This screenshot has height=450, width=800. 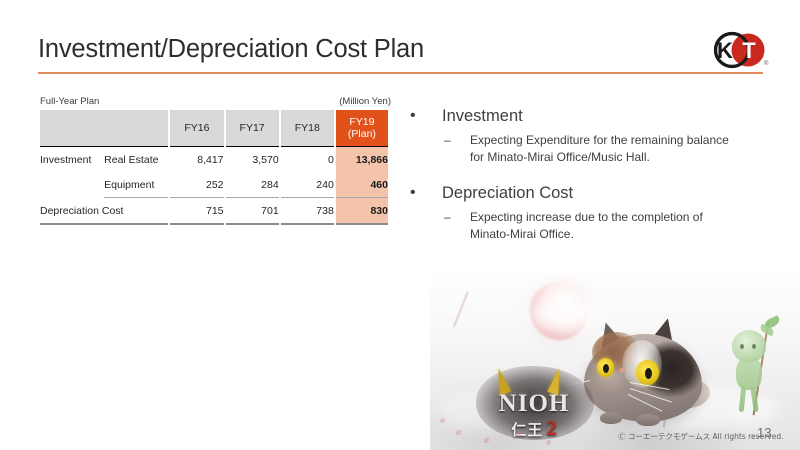 What do you see at coordinates (210, 159) in the screenshot?
I see `cell-real-estate-fy16: 8,417` at bounding box center [210, 159].